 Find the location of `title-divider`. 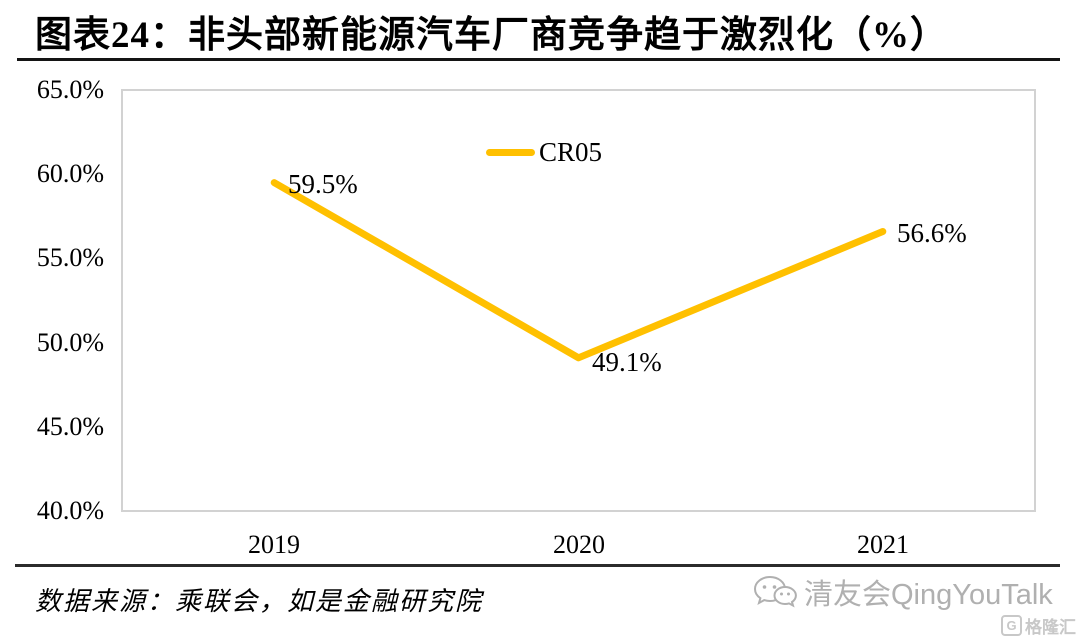

title-divider is located at coordinates (538, 59).